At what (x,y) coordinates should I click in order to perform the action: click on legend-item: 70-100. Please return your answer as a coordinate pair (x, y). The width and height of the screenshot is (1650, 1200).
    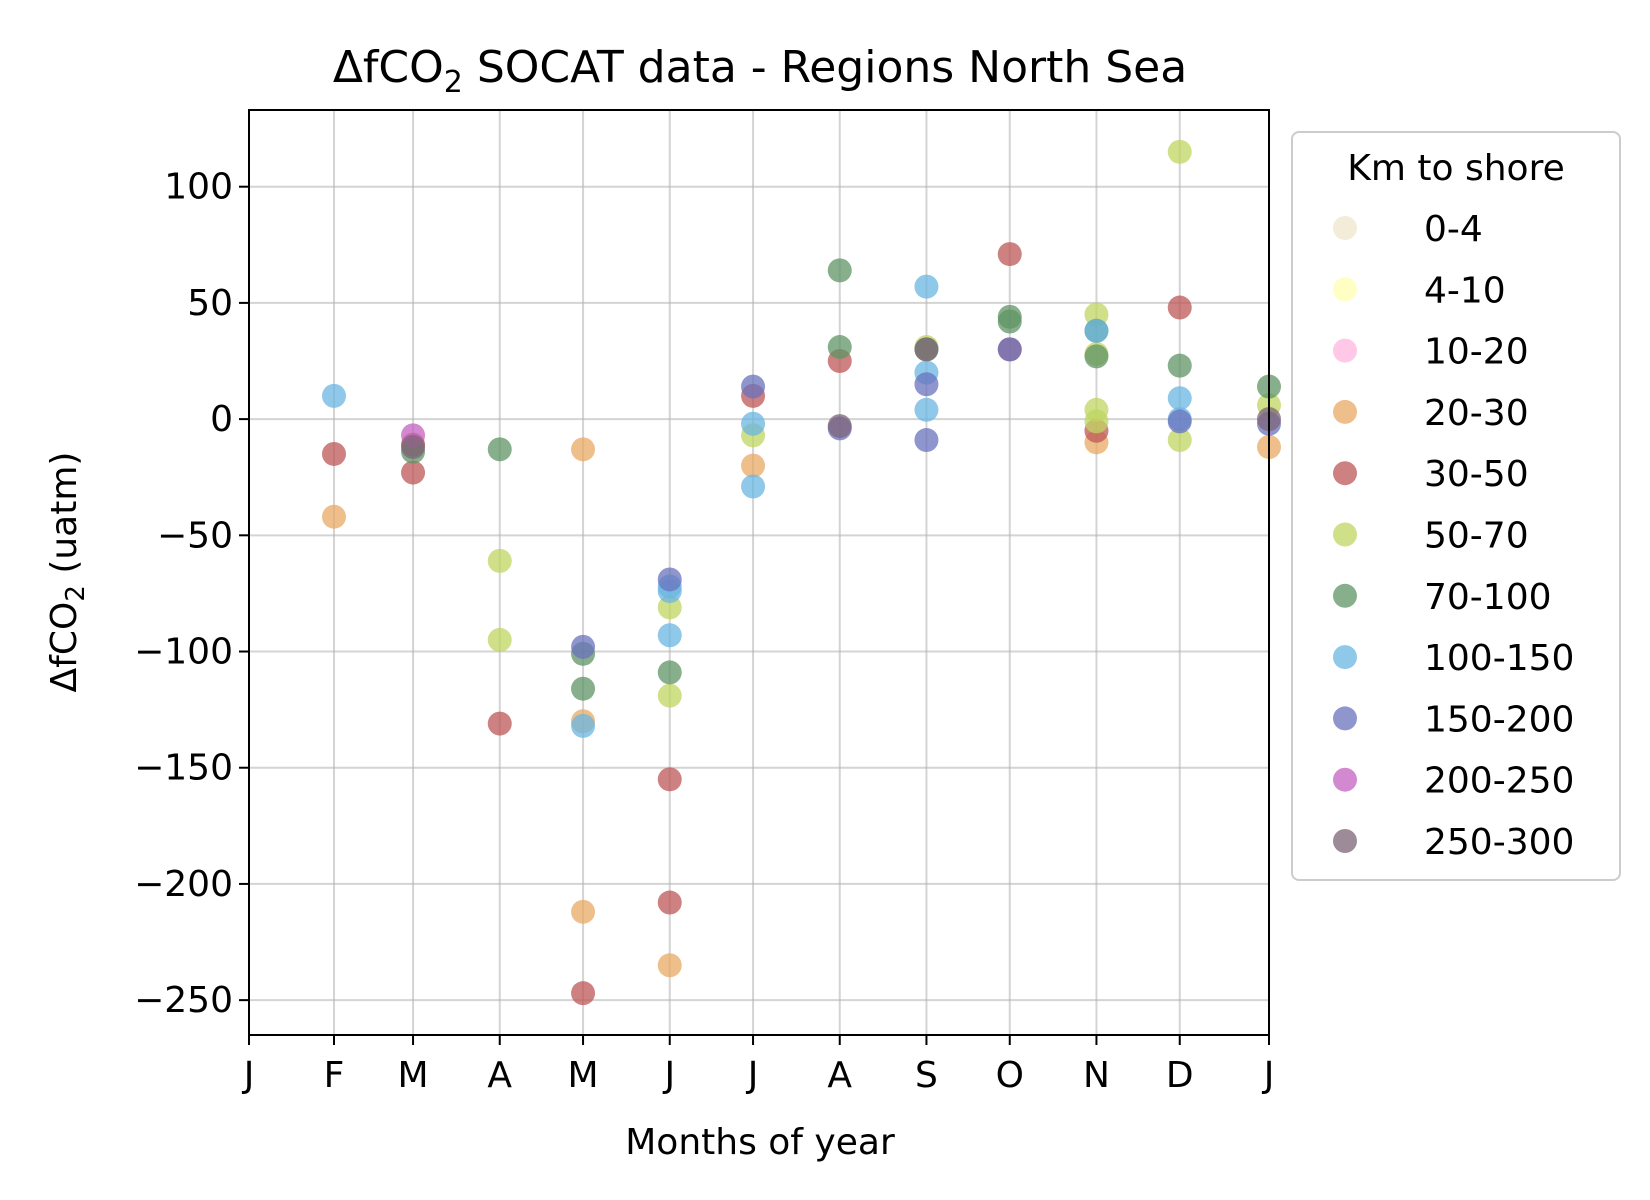
    Looking at the image, I should click on (1442, 597).